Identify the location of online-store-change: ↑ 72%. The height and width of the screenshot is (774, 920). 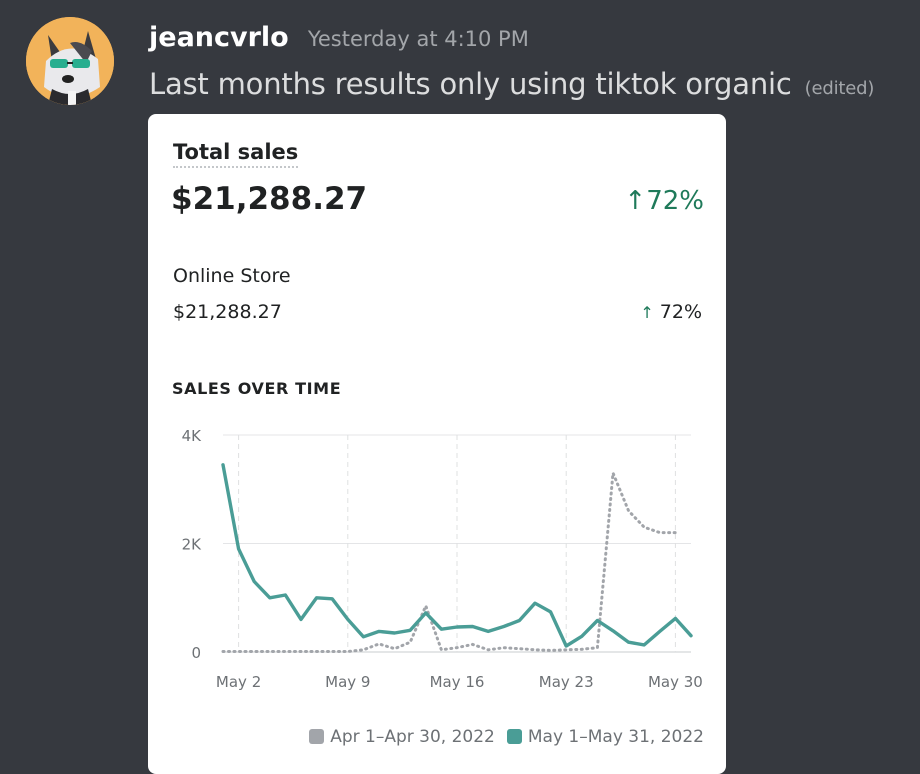
(671, 312).